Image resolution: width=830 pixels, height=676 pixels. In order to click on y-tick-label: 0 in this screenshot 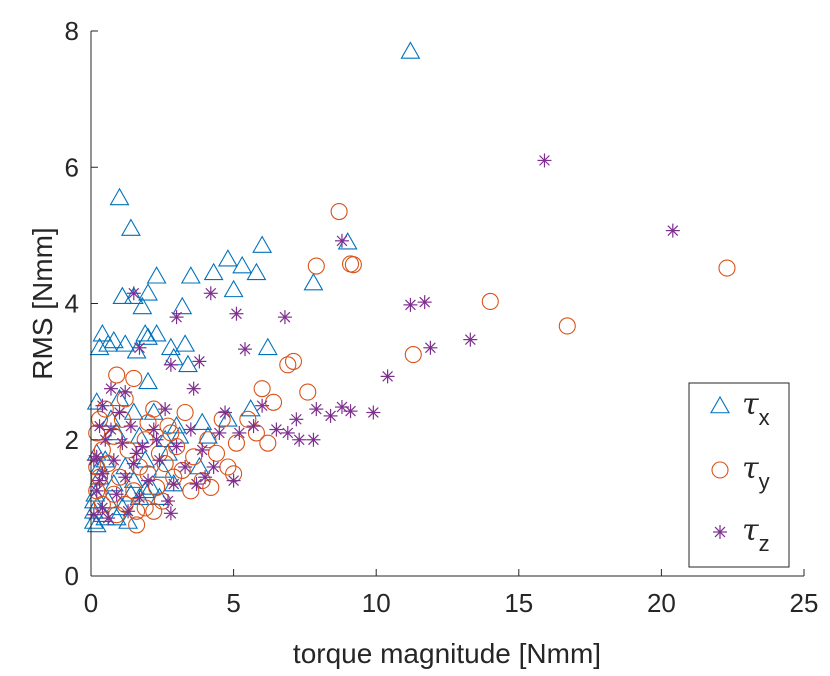, I will do `click(72, 576)`.